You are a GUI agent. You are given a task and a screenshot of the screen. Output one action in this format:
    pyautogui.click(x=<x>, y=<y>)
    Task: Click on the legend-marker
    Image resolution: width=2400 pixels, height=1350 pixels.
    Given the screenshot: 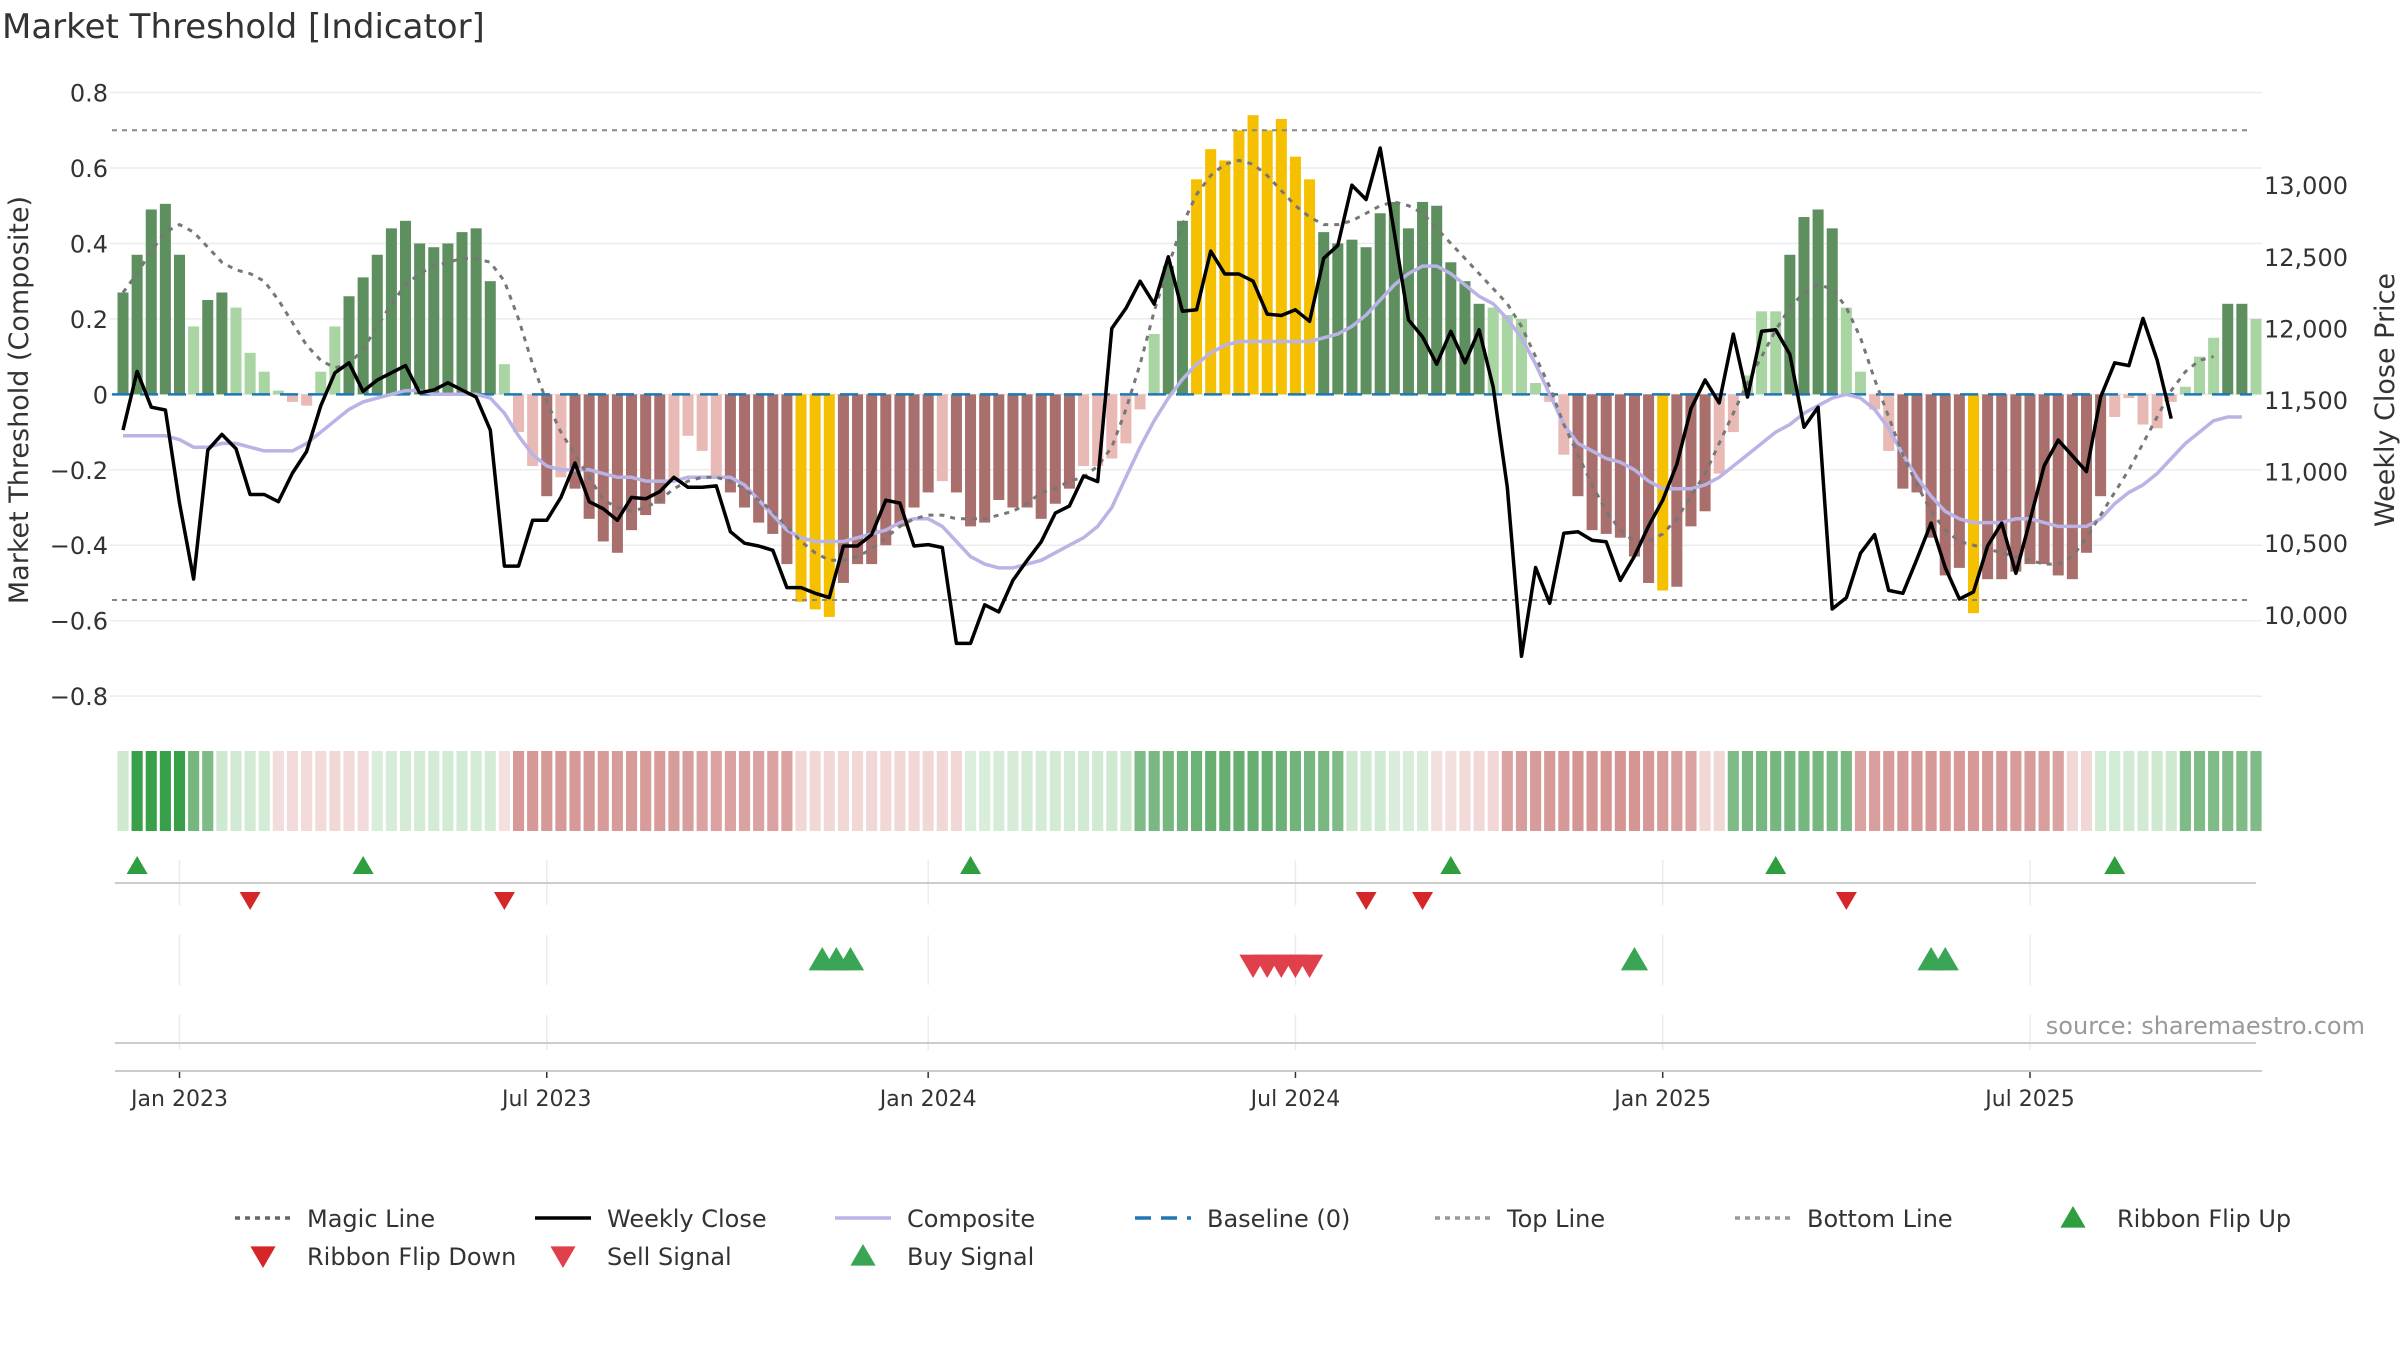 What is the action you would take?
    pyautogui.click(x=263, y=1257)
    